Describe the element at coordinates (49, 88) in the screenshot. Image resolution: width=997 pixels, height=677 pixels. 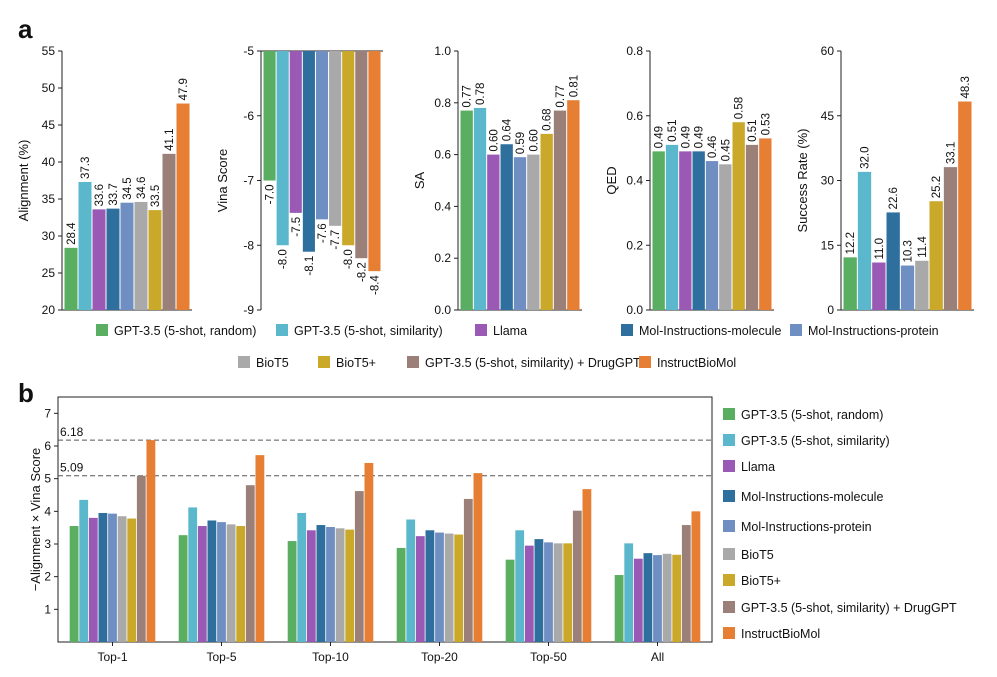
I see `y-tick-label: 50` at that location.